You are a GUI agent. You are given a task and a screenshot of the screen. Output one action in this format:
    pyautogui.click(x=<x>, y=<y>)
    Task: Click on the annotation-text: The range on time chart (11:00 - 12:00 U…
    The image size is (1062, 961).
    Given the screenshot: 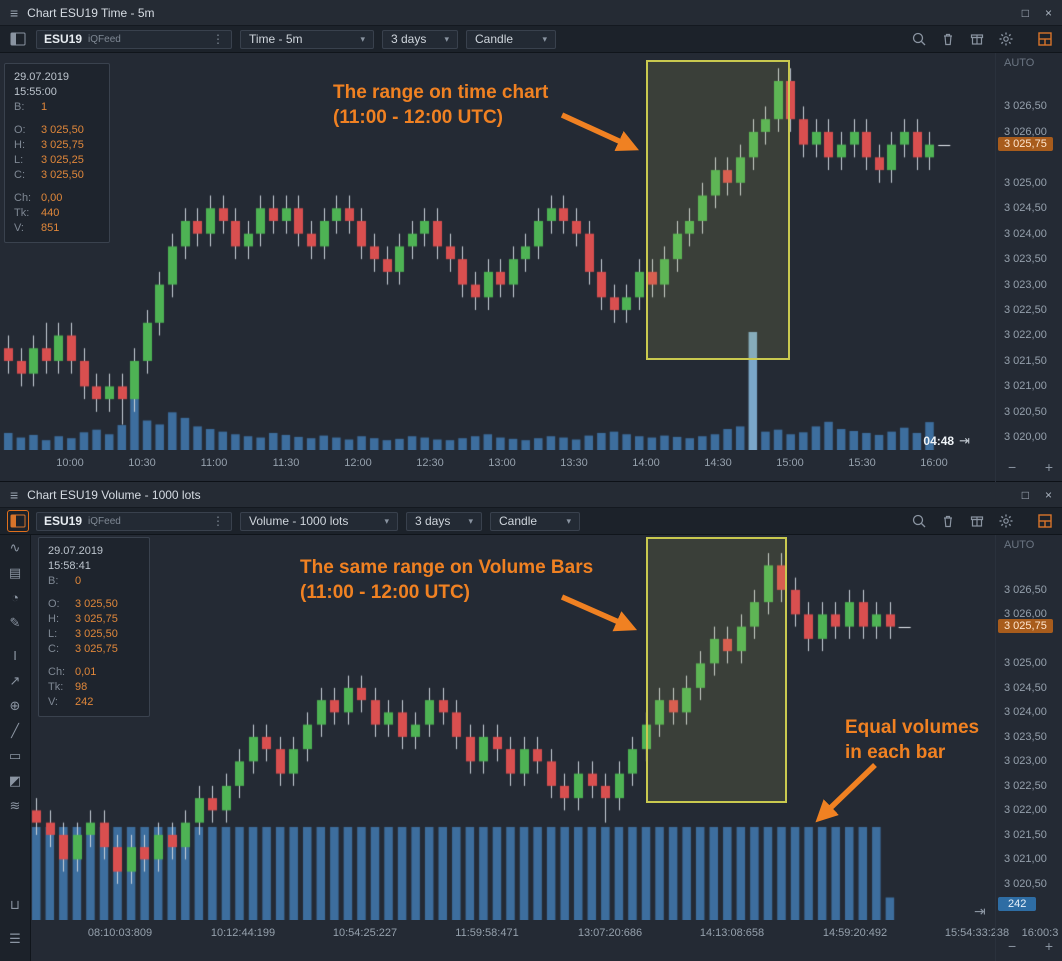 What is the action you would take?
    pyautogui.click(x=441, y=105)
    